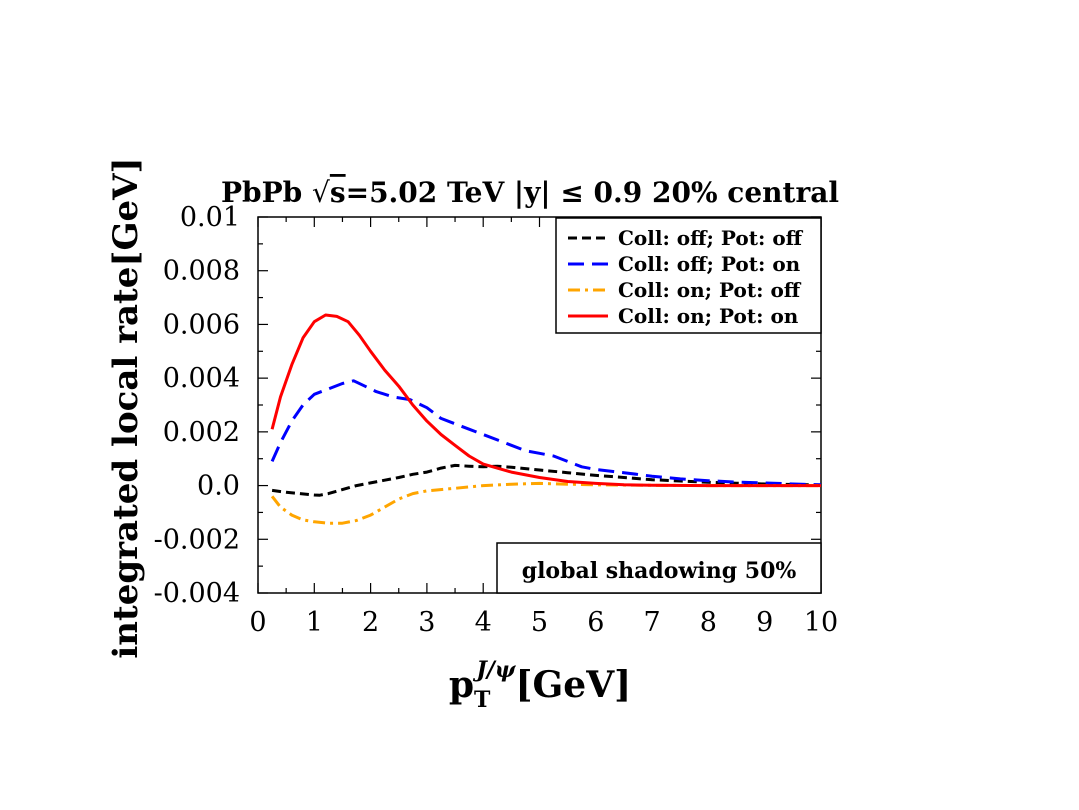  What do you see at coordinates (201, 271) in the screenshot?
I see `y-tick-label: 0.008` at bounding box center [201, 271].